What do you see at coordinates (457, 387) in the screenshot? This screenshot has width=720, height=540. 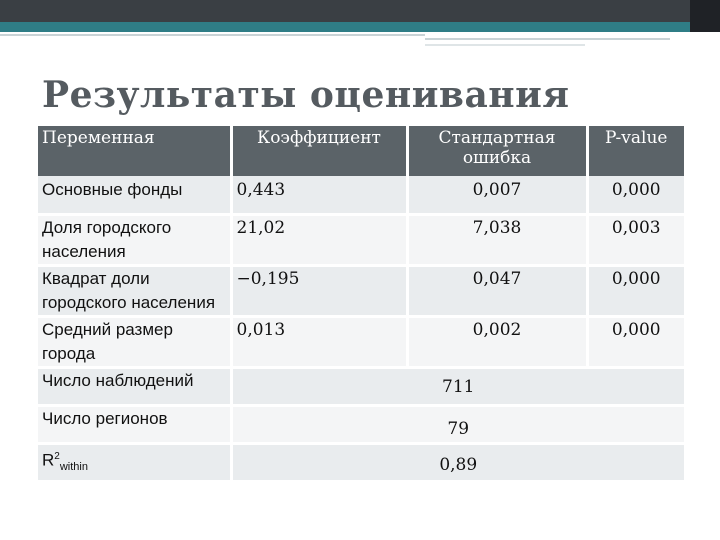 I see `stat-value: 711` at bounding box center [457, 387].